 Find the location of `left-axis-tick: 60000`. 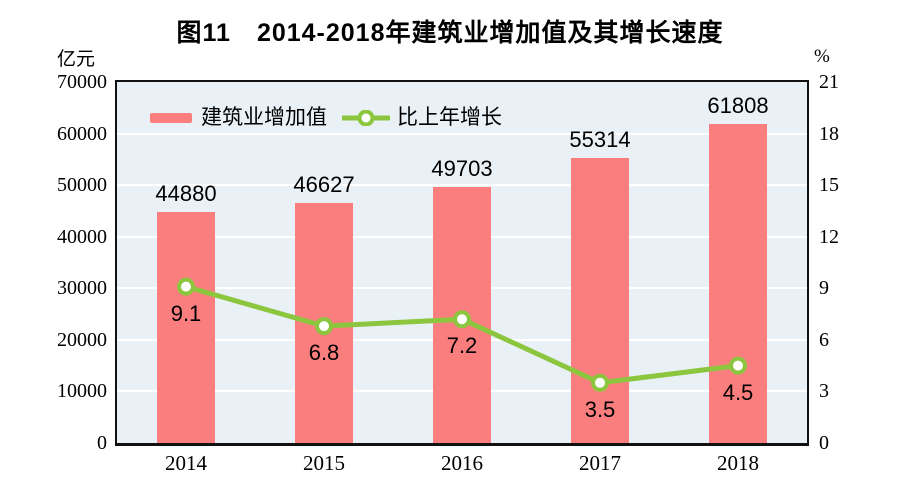

left-axis-tick: 60000 is located at coordinates (82, 133).